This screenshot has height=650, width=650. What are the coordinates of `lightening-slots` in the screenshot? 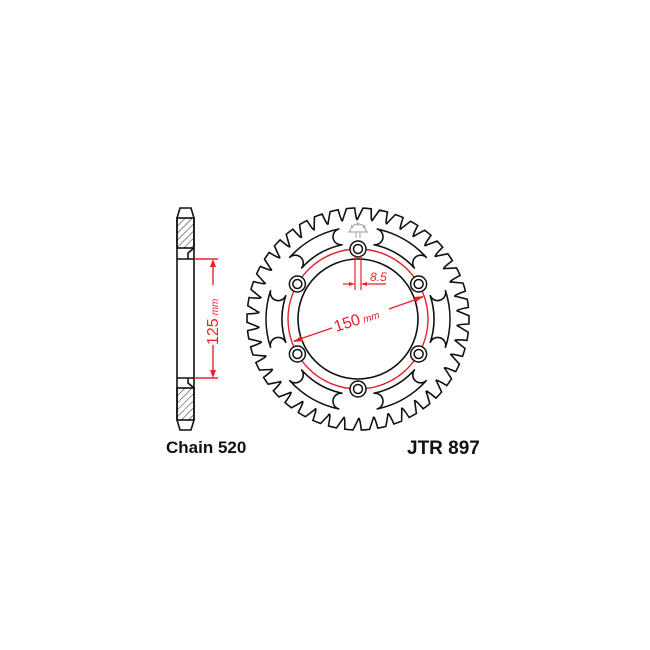 It's located at (358, 319).